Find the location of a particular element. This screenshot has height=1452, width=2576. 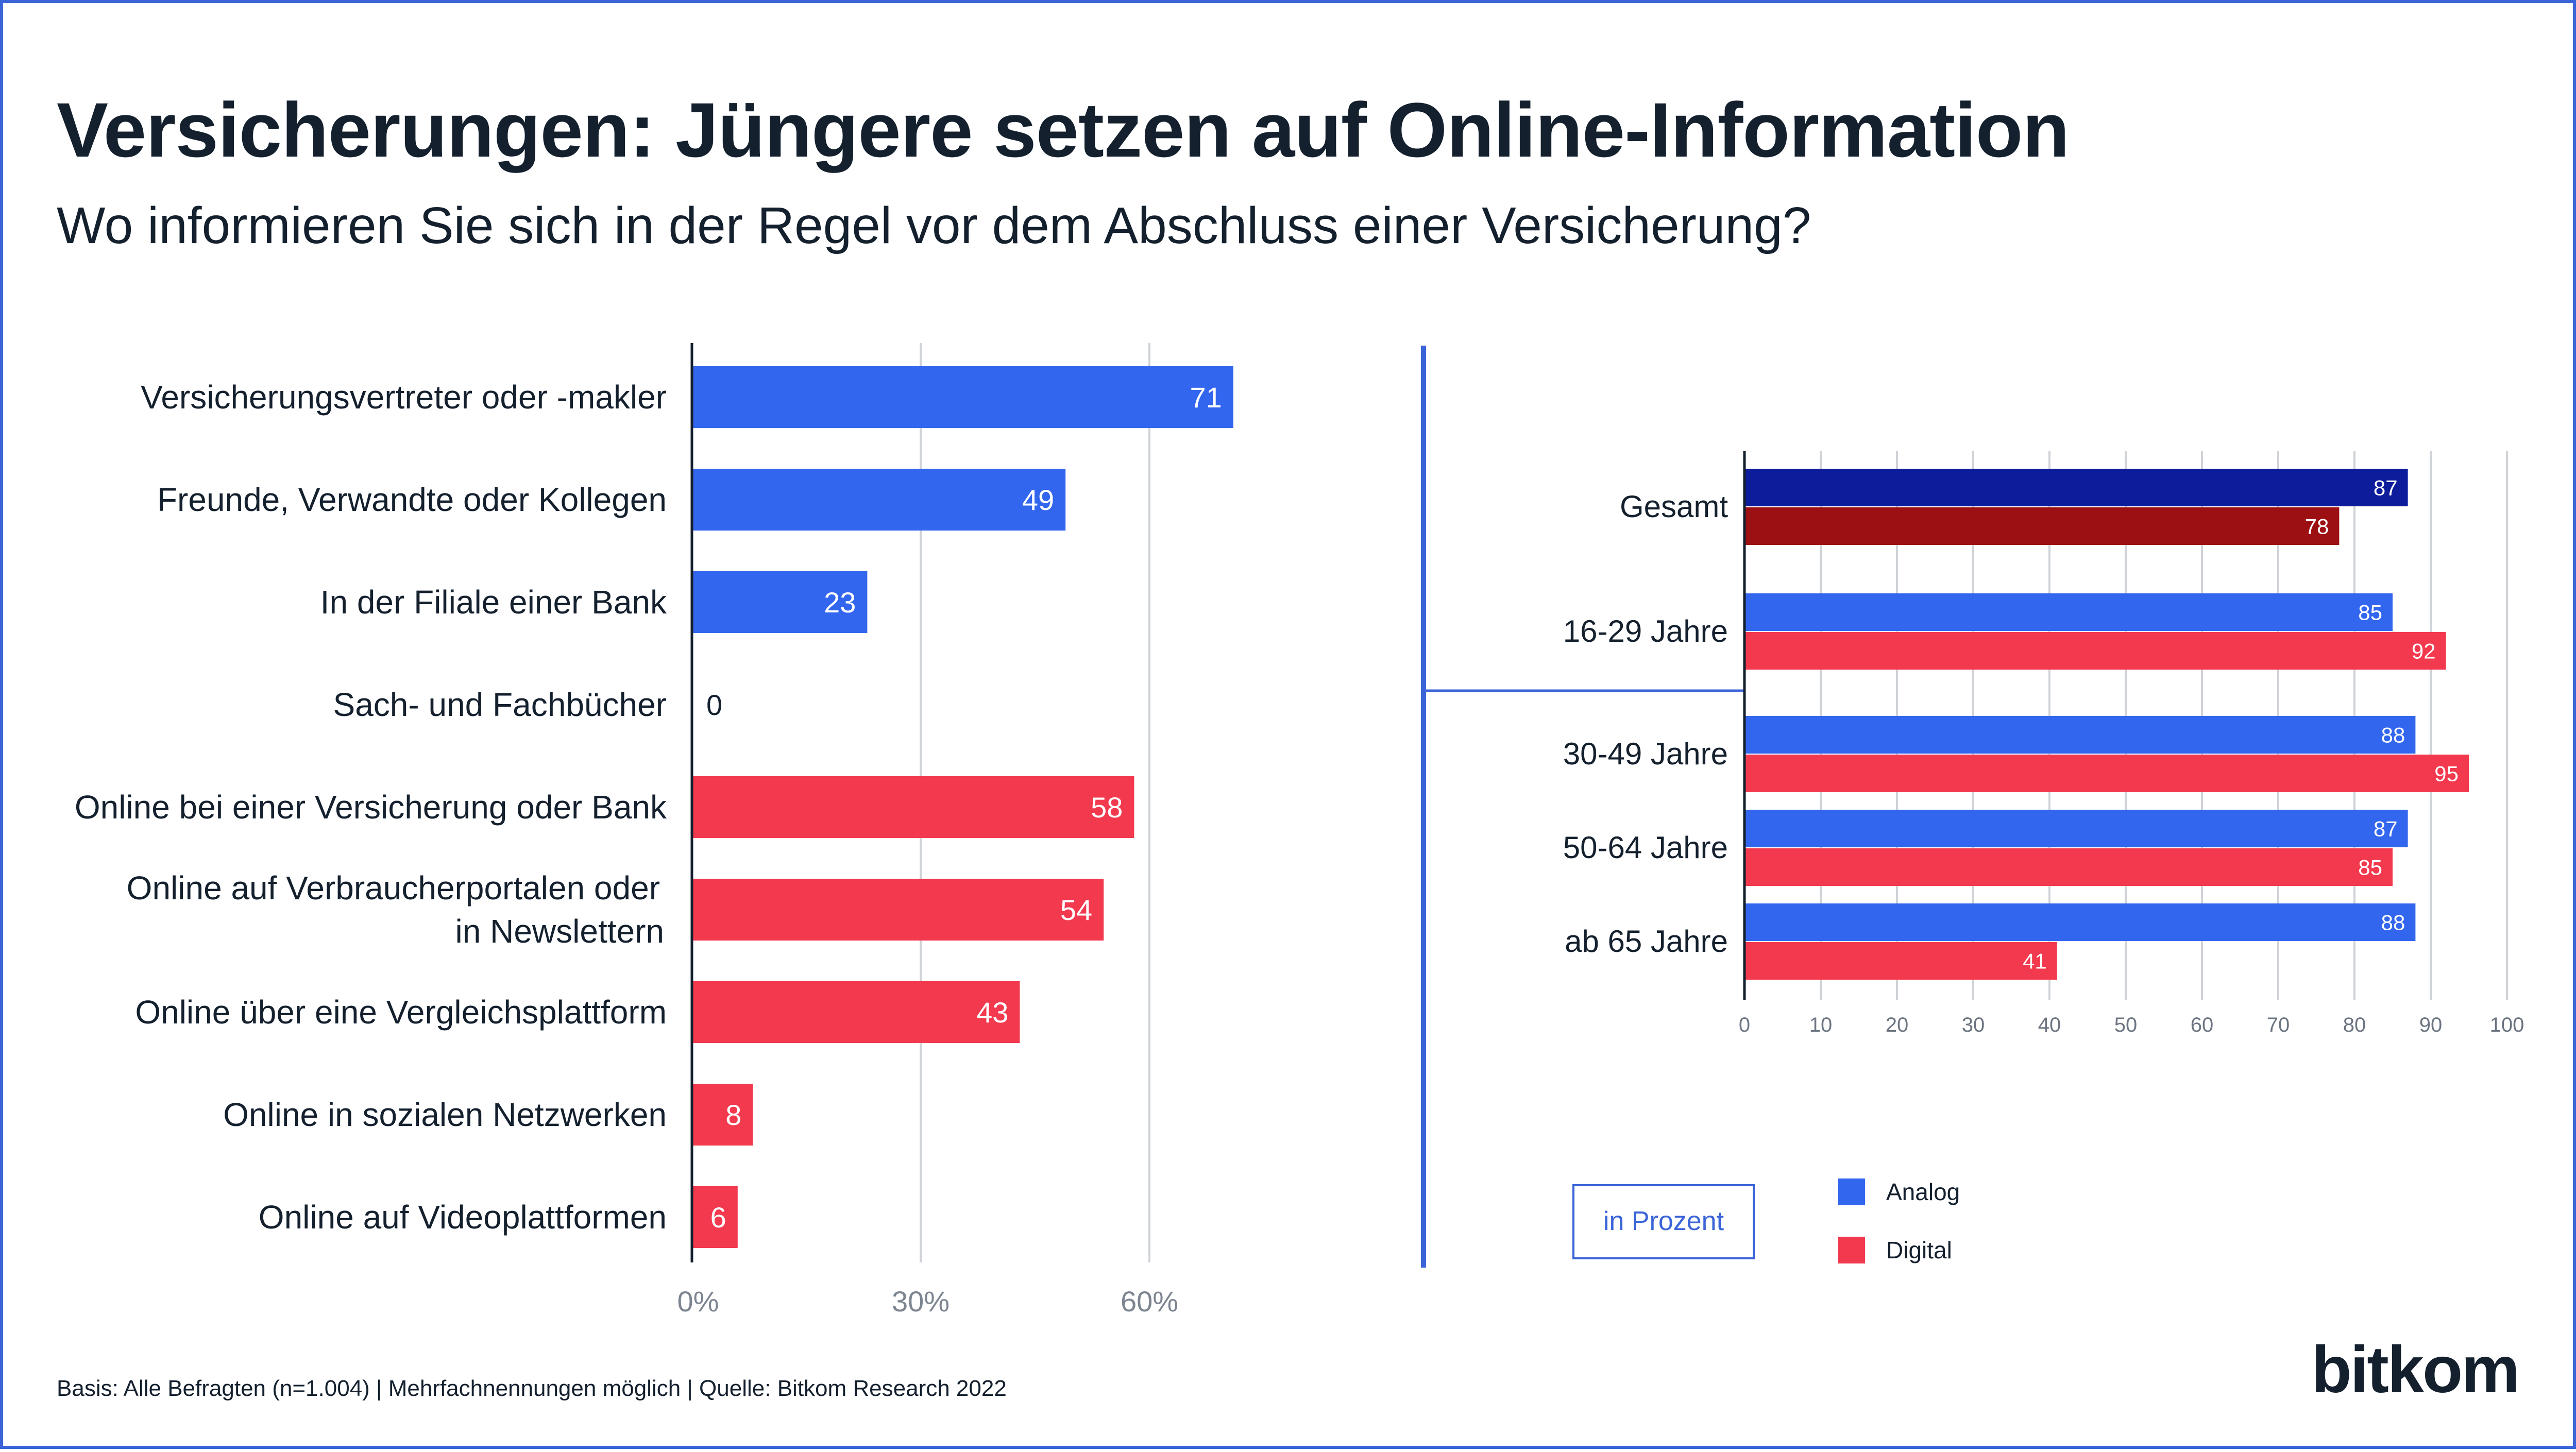

category-label: 50-64 Jahre is located at coordinates (1645, 848).